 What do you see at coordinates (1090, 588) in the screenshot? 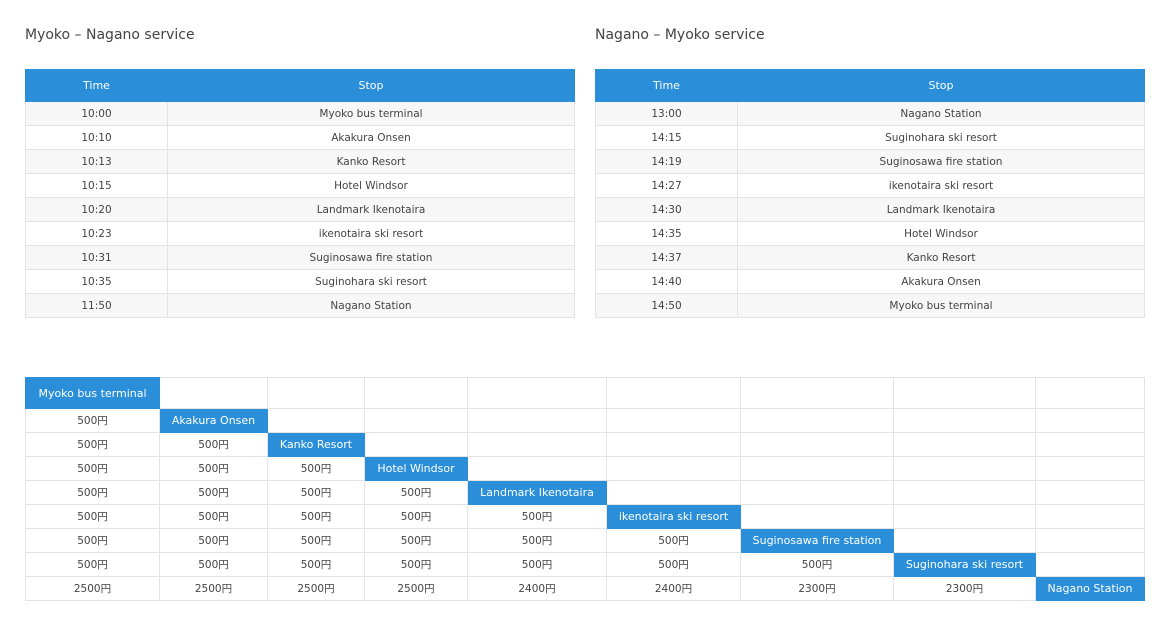
I see `fare-stop-label: Nagano Station` at bounding box center [1090, 588].